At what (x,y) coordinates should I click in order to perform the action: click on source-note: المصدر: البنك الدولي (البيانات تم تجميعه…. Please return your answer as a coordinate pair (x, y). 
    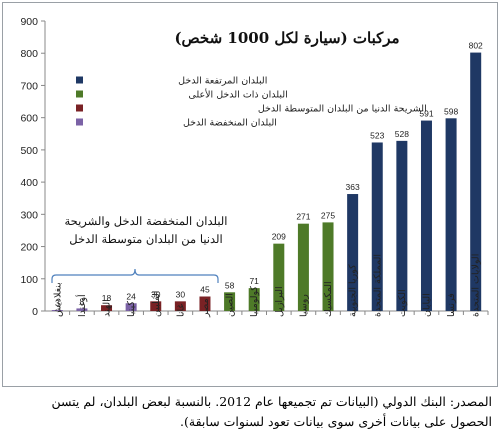
    Looking at the image, I should click on (271, 411).